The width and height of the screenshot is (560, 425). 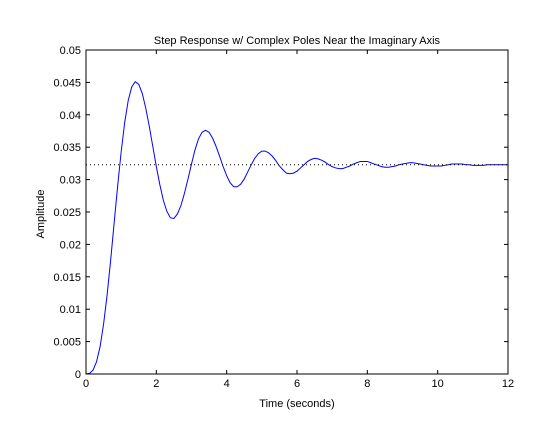 What do you see at coordinates (70, 245) in the screenshot?
I see `y-tick-label: 0.02` at bounding box center [70, 245].